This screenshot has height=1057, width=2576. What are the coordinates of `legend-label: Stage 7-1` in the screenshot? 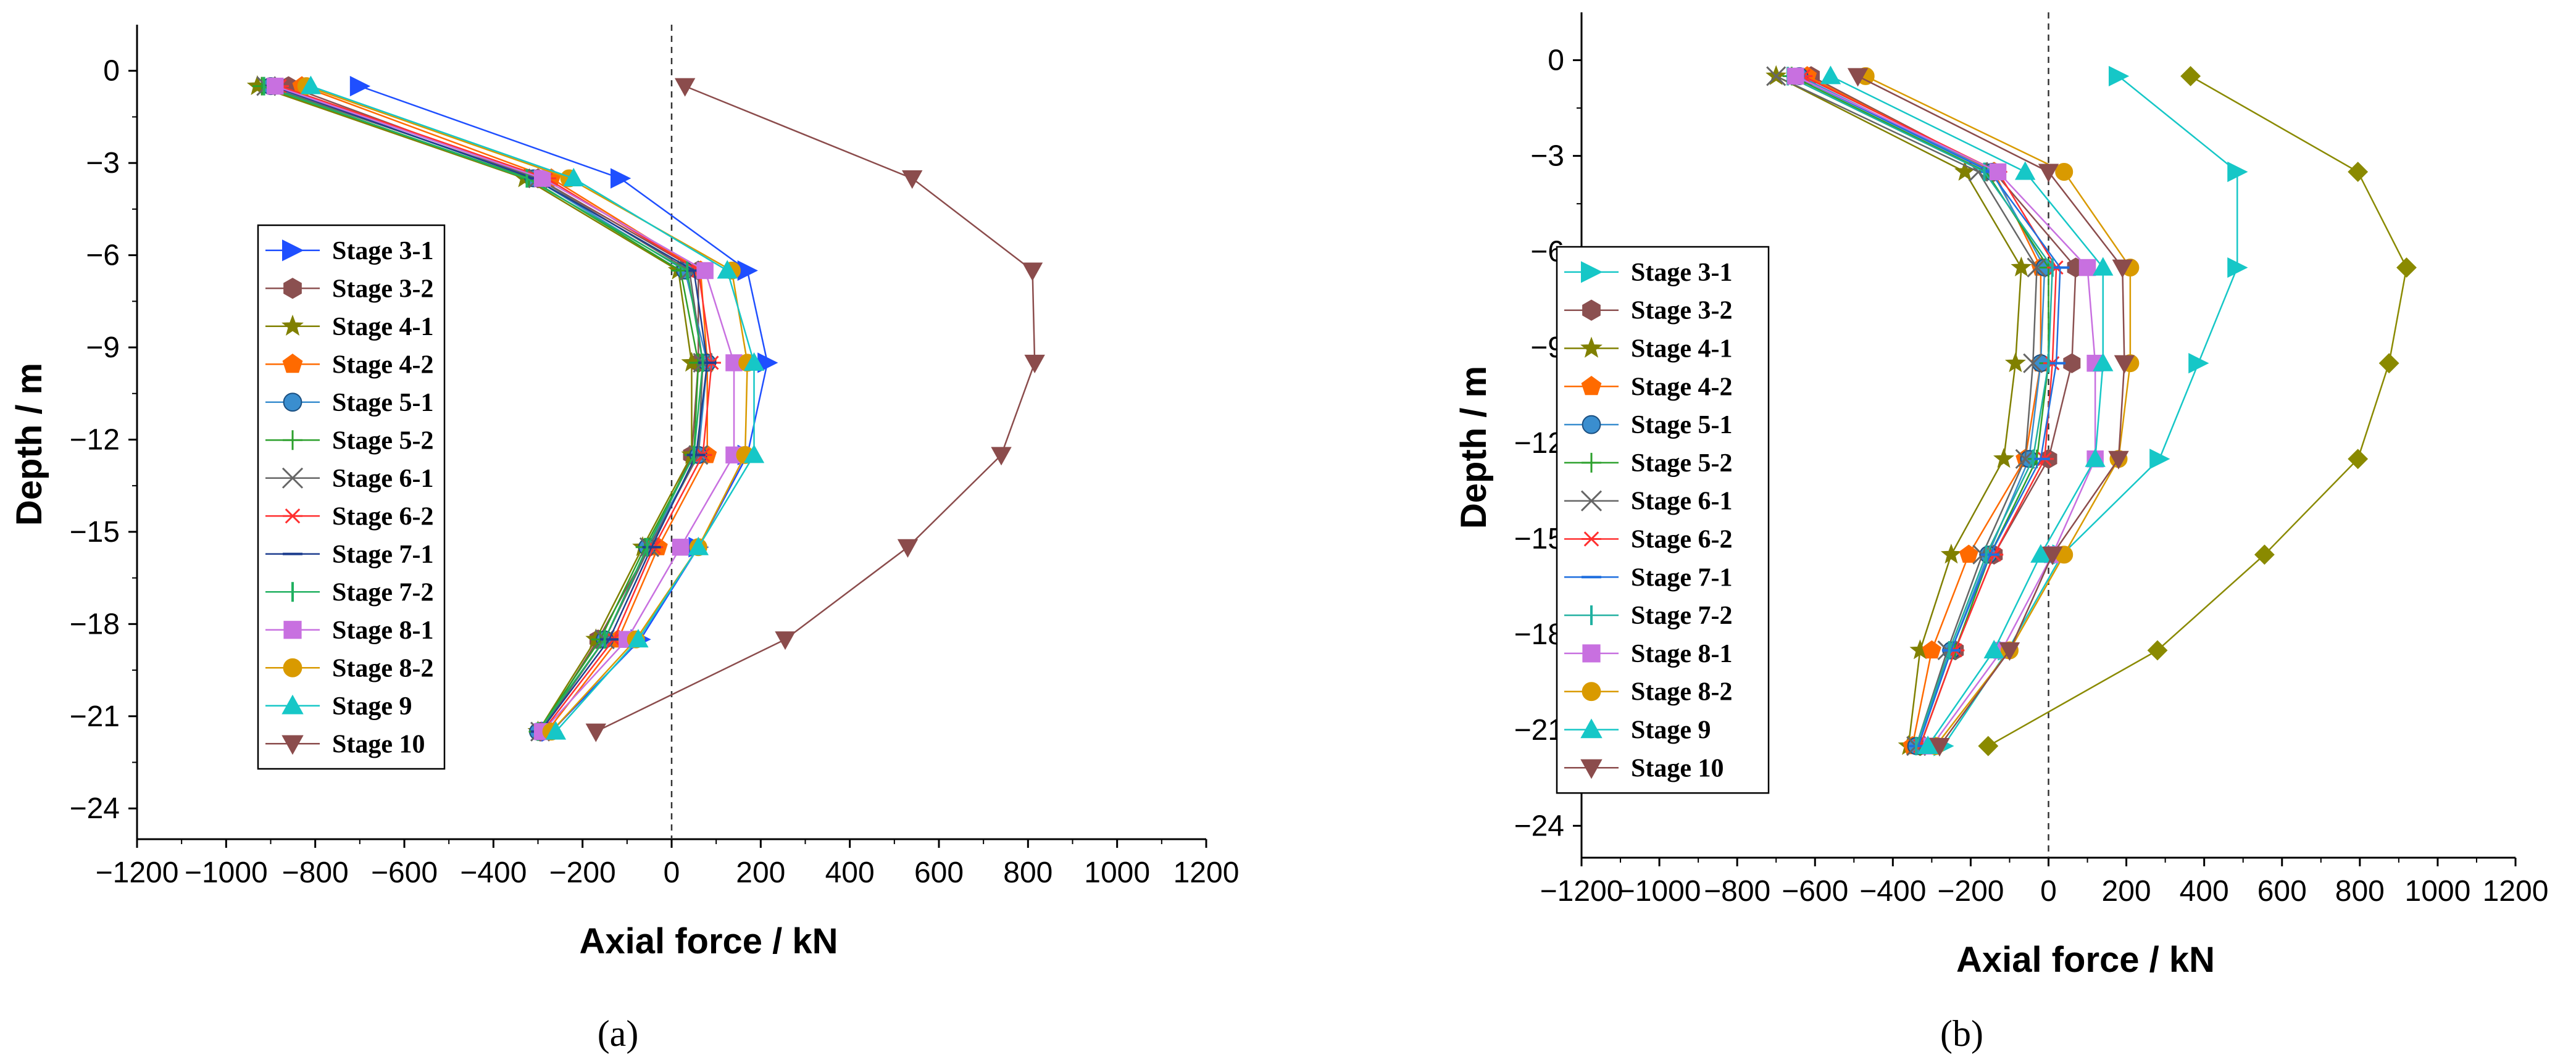 It's located at (1682, 577).